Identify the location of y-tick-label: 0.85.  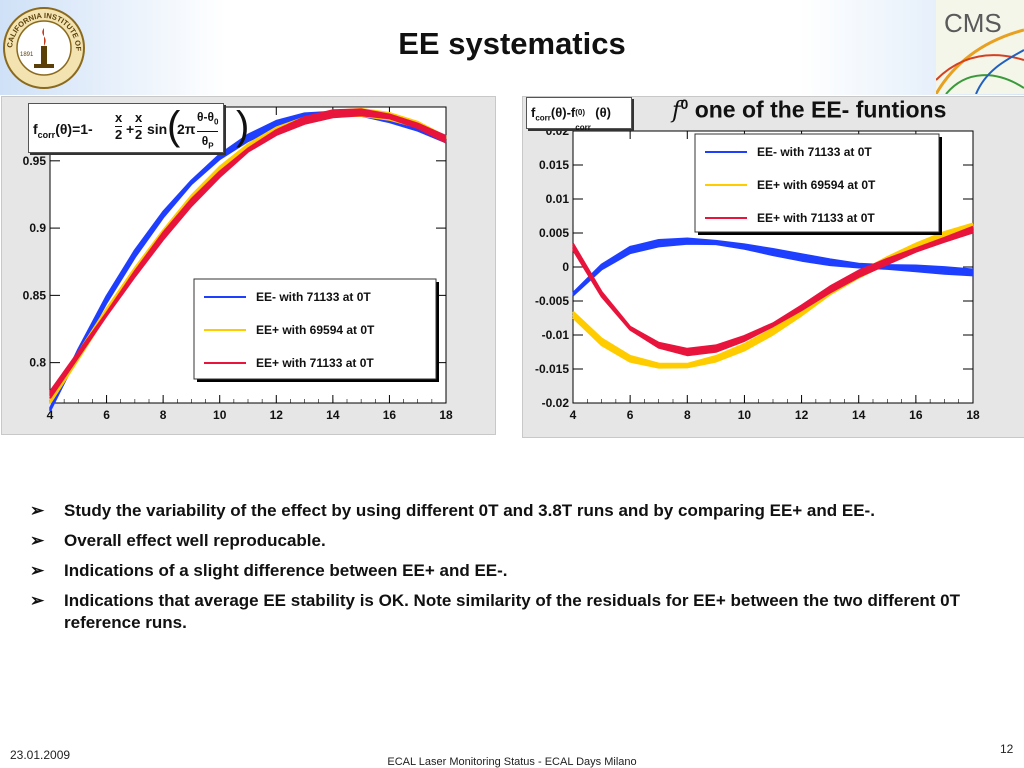
(35, 295).